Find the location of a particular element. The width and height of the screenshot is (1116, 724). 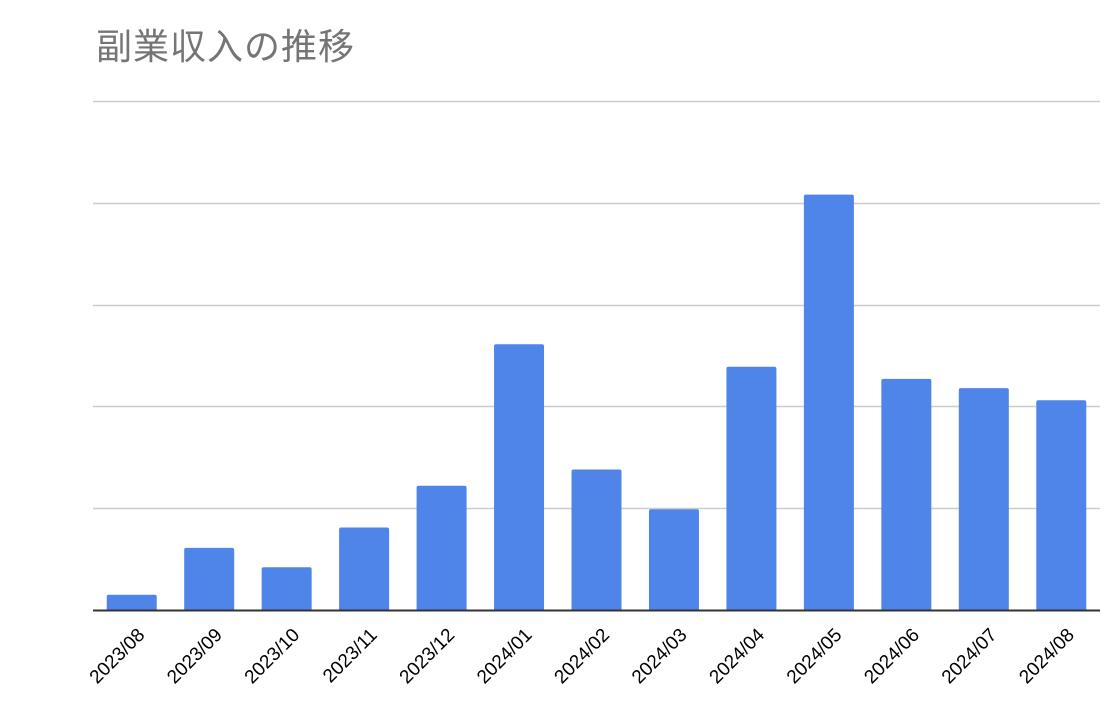

bar-2023/12 is located at coordinates (441, 547).